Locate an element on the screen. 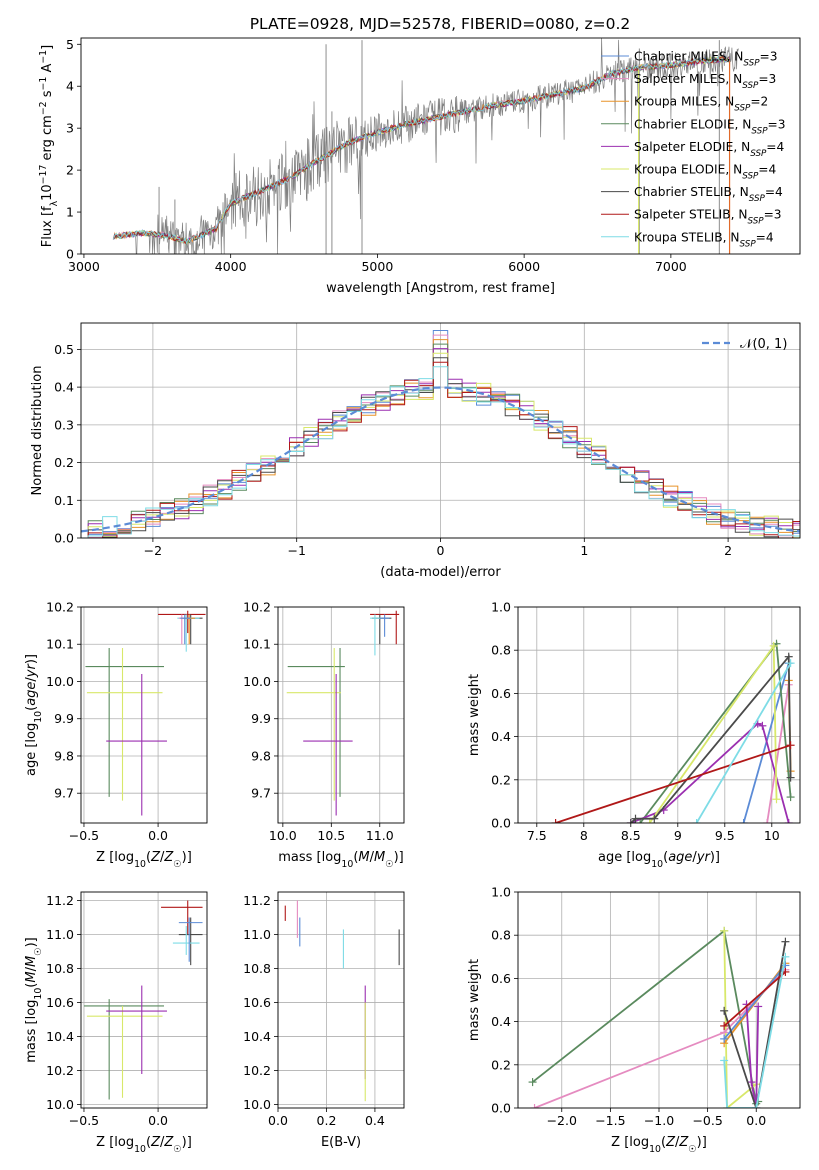  x-tick-label: −1 is located at coordinates (296, 550).